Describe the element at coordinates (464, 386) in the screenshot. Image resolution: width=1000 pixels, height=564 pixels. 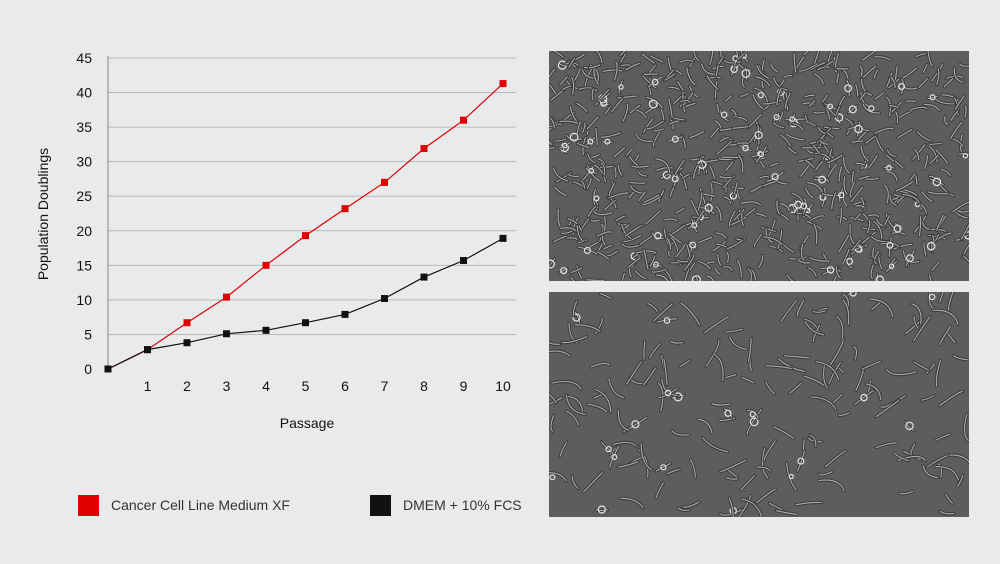
I see `x-tick-label: 9` at that location.